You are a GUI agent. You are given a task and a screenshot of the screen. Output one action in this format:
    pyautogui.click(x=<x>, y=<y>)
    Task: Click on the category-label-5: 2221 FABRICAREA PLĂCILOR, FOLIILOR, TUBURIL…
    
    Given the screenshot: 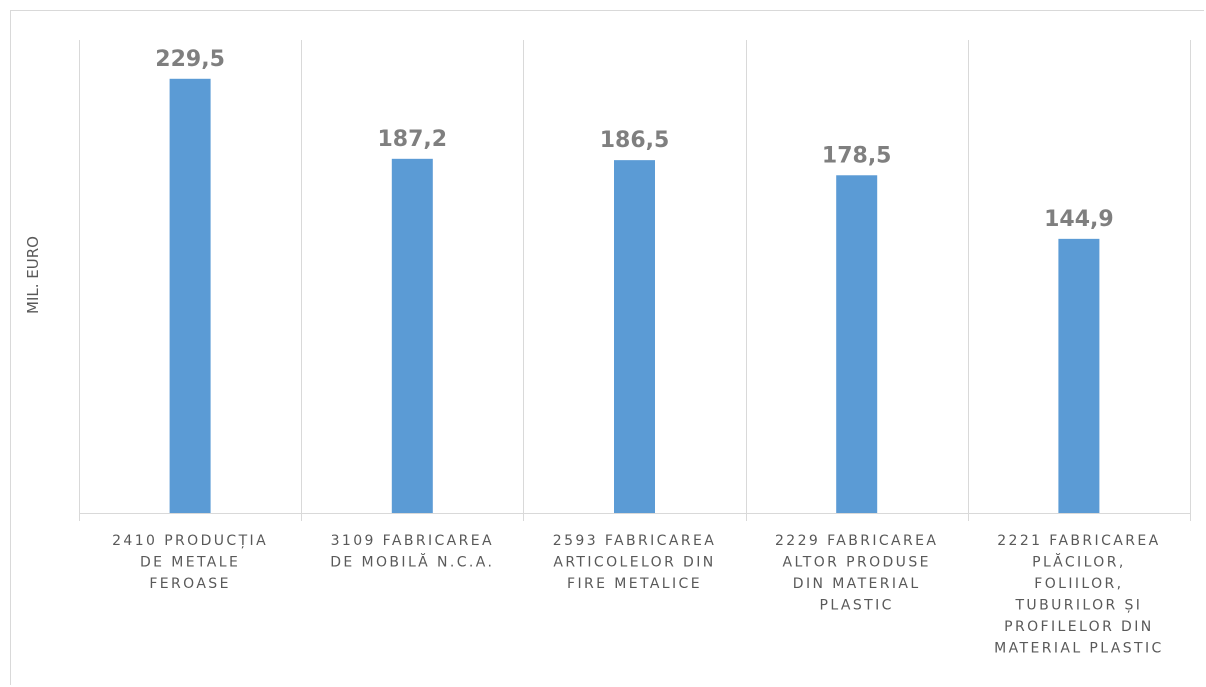 What is the action you would take?
    pyautogui.click(x=1079, y=595)
    